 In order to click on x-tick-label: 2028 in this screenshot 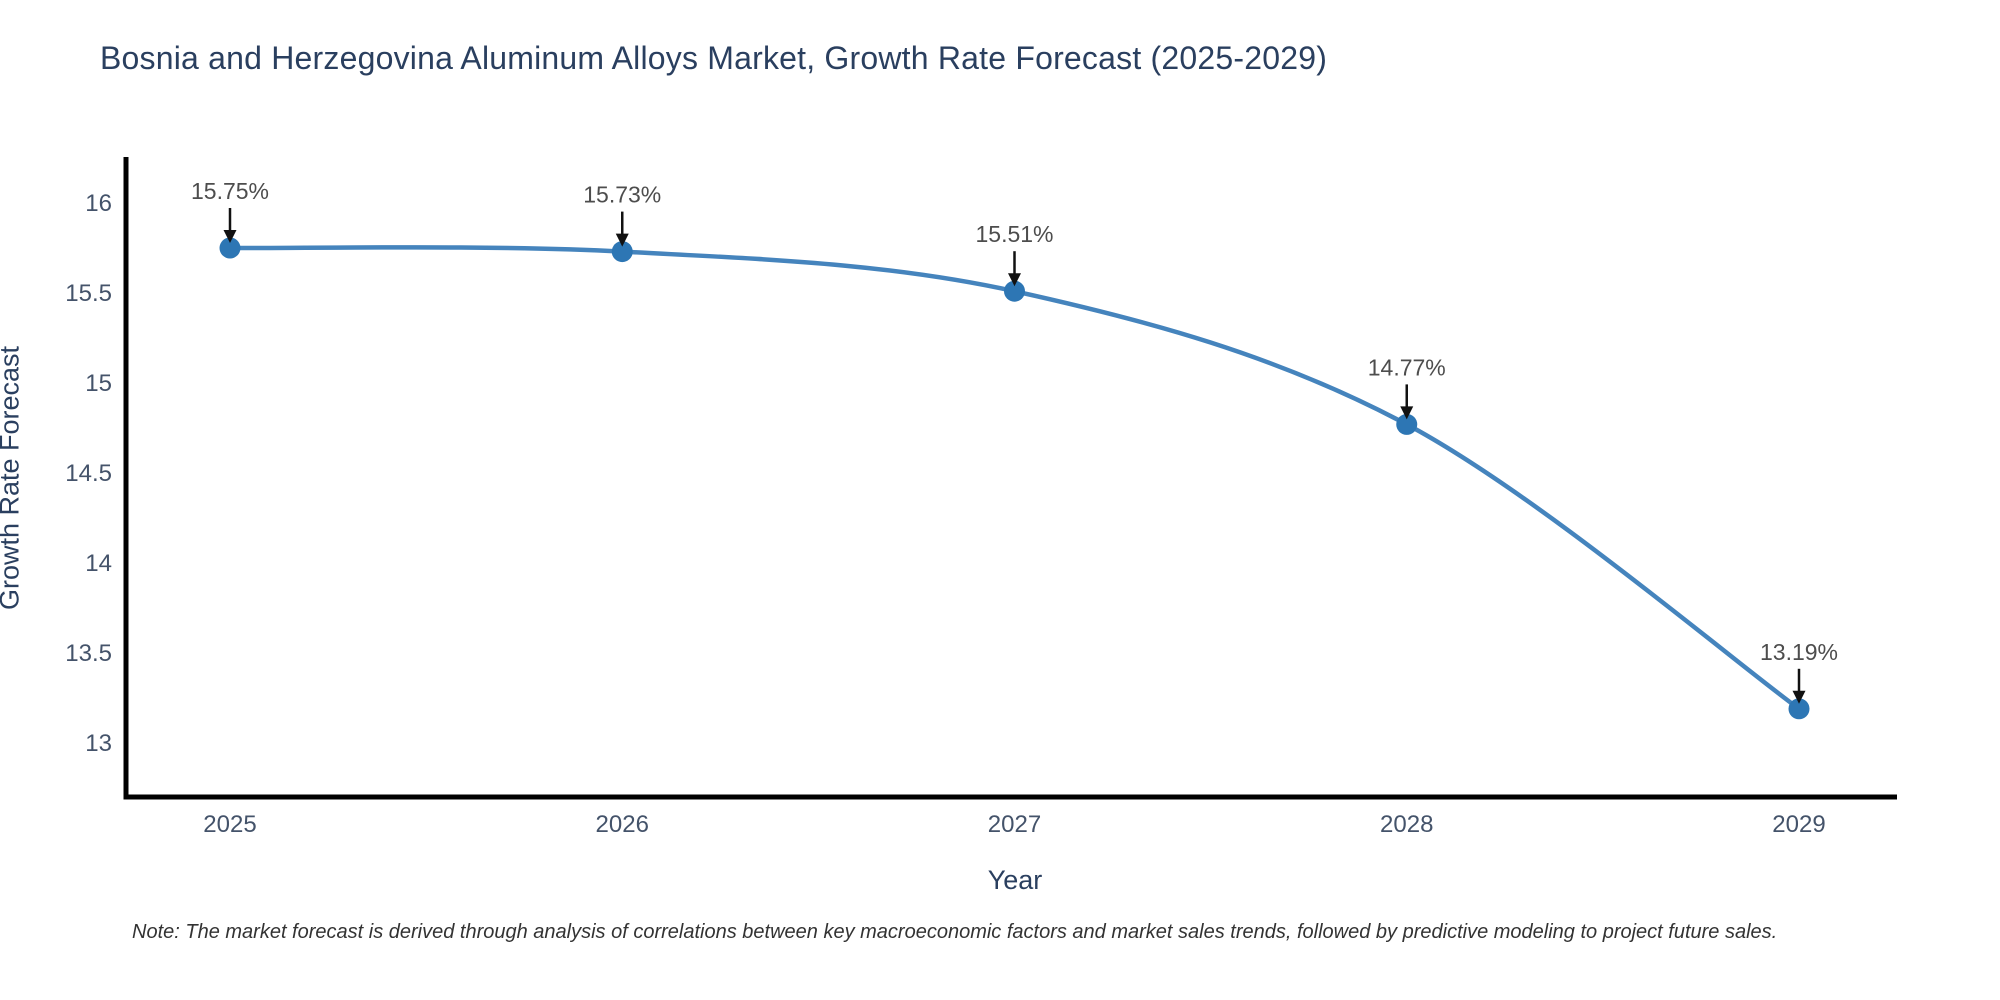, I will do `click(1406, 824)`.